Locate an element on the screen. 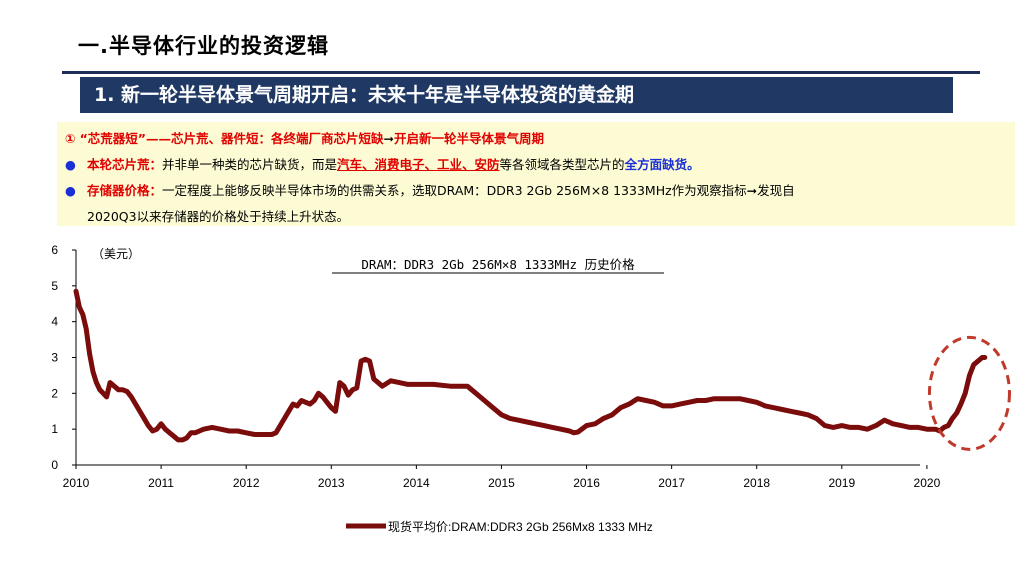  note1-quote: “芯荒器短”——芯片荒、器件短：各终端厂商芯片短缺 is located at coordinates (231, 138).